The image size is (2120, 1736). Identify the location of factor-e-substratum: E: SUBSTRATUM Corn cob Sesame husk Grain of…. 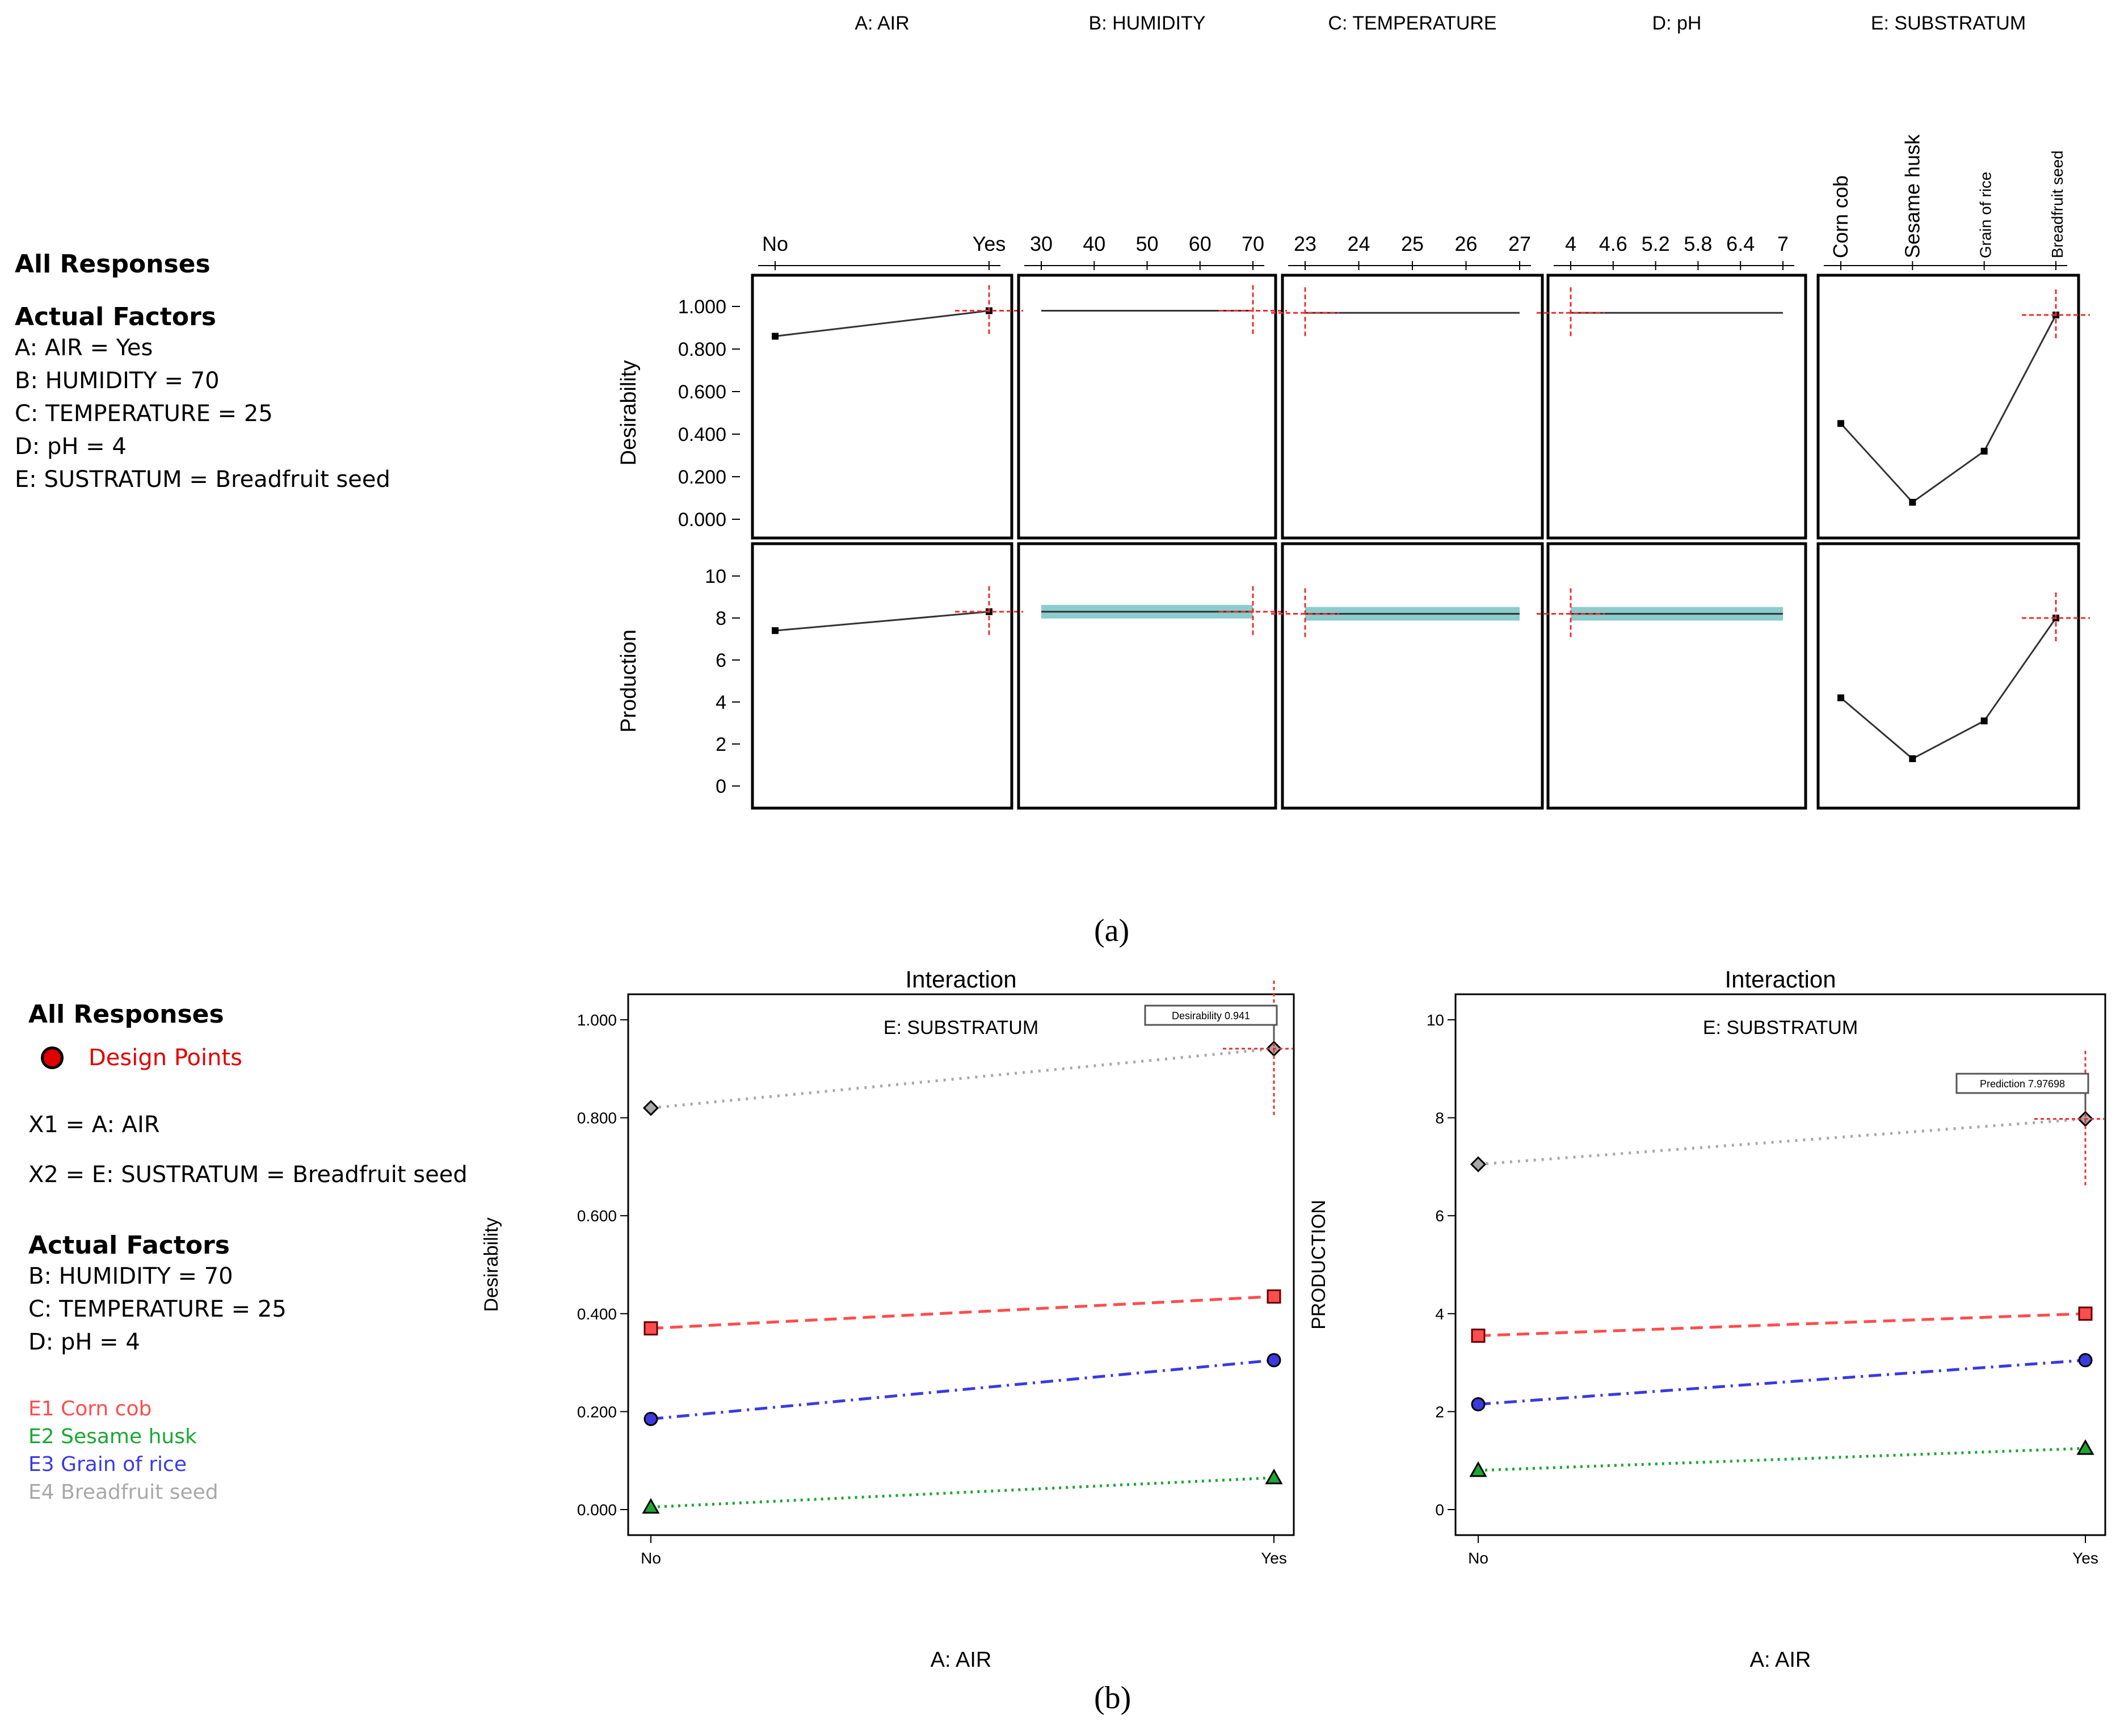
(1953, 411).